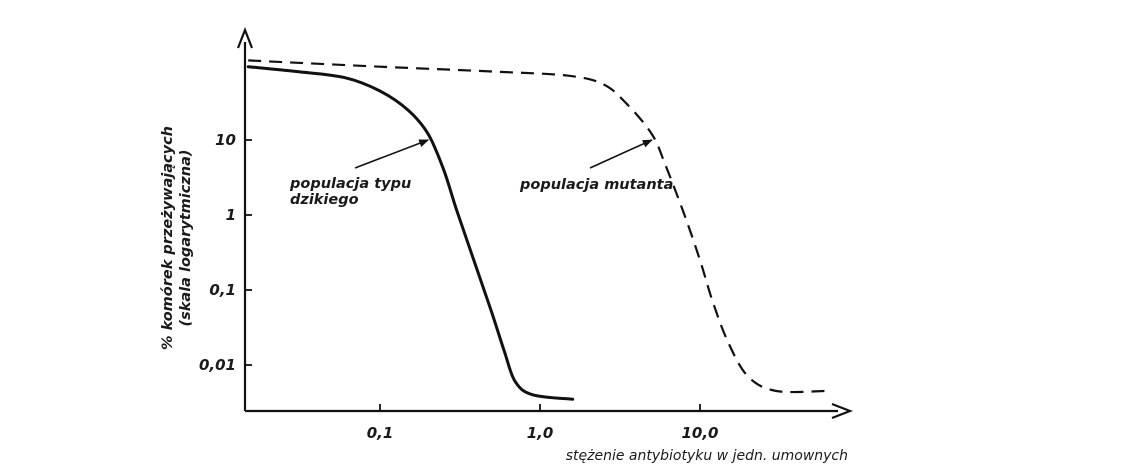 The width and height of the screenshot is (1146, 467). What do you see at coordinates (699, 433) in the screenshot?
I see `x-tick-label: 10,0` at bounding box center [699, 433].